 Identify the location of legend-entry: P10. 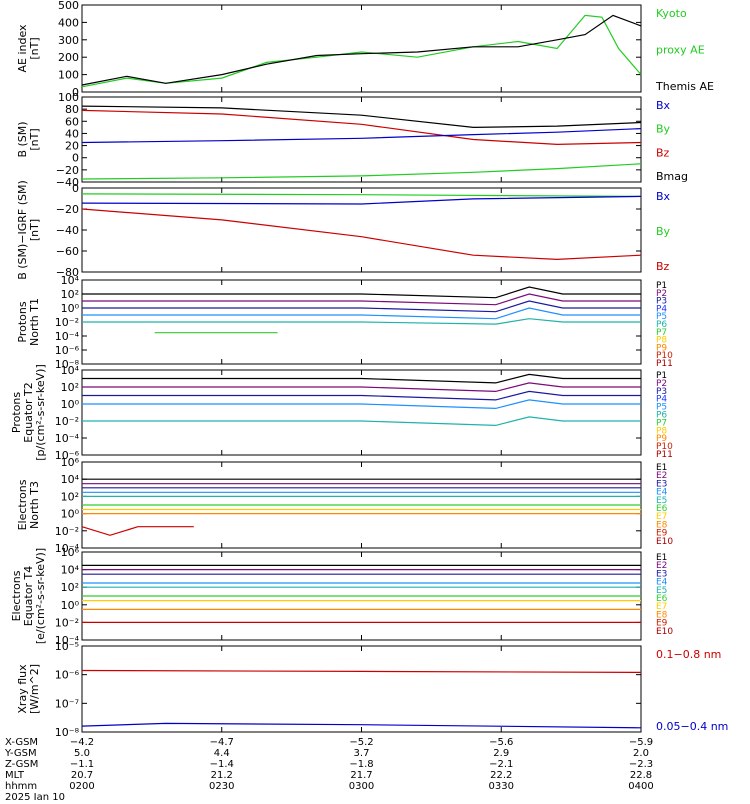
(664, 356).